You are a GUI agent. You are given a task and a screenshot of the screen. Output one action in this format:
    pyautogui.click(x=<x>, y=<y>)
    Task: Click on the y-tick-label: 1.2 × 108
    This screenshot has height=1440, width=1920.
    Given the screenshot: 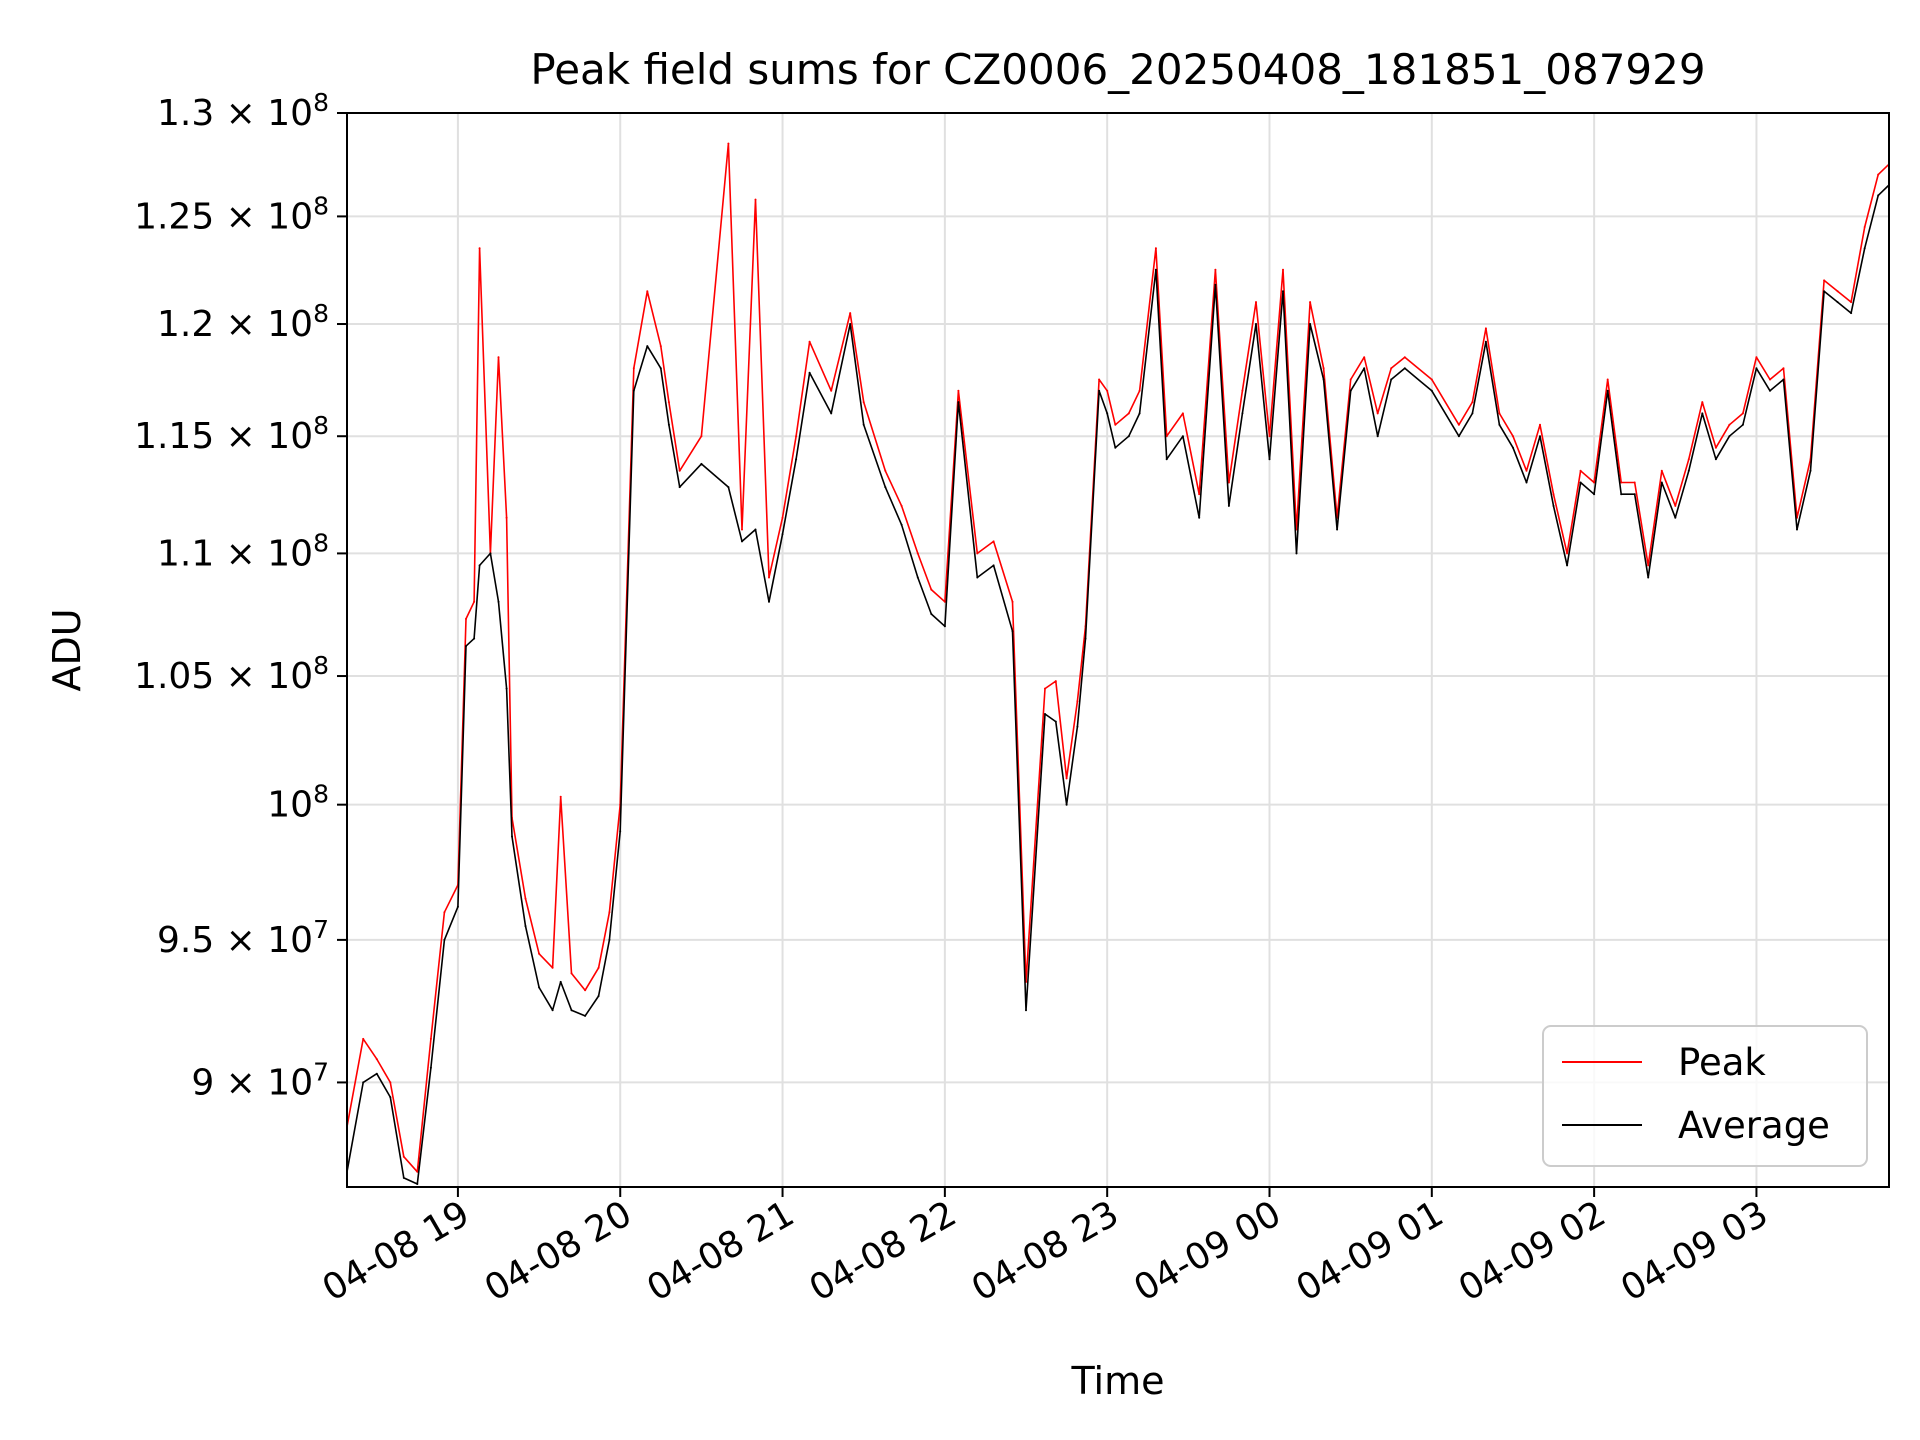 What is the action you would take?
    pyautogui.click(x=243, y=322)
    